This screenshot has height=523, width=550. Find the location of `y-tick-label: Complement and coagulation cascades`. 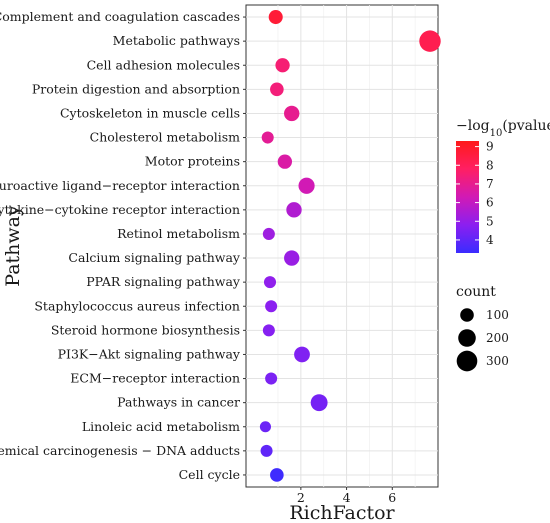

y-tick-label: Complement and coagulation cascades is located at coordinates (120, 16).